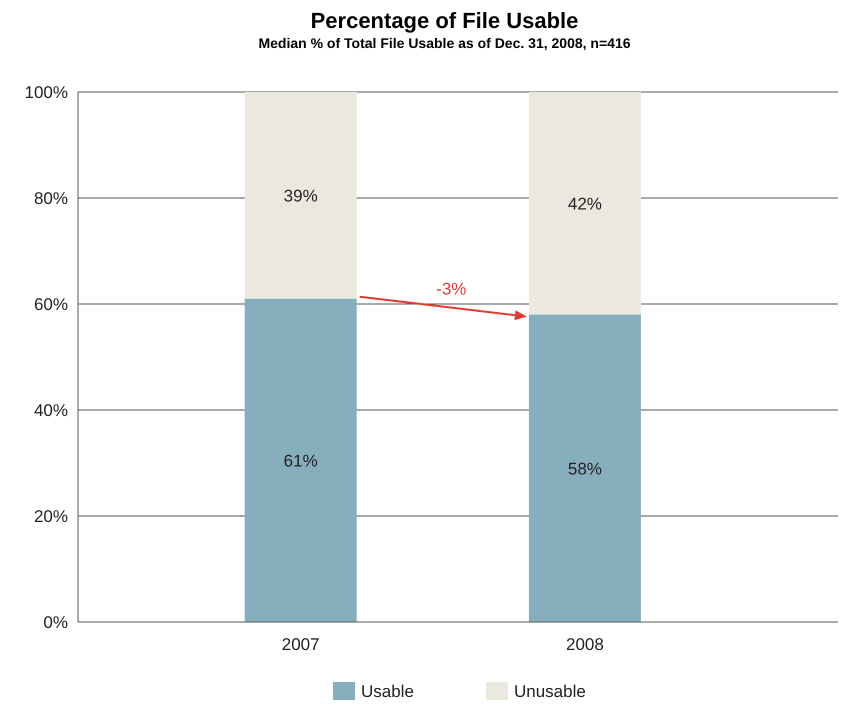 The image size is (849, 707). I want to click on data-label: 42%, so click(585, 204).